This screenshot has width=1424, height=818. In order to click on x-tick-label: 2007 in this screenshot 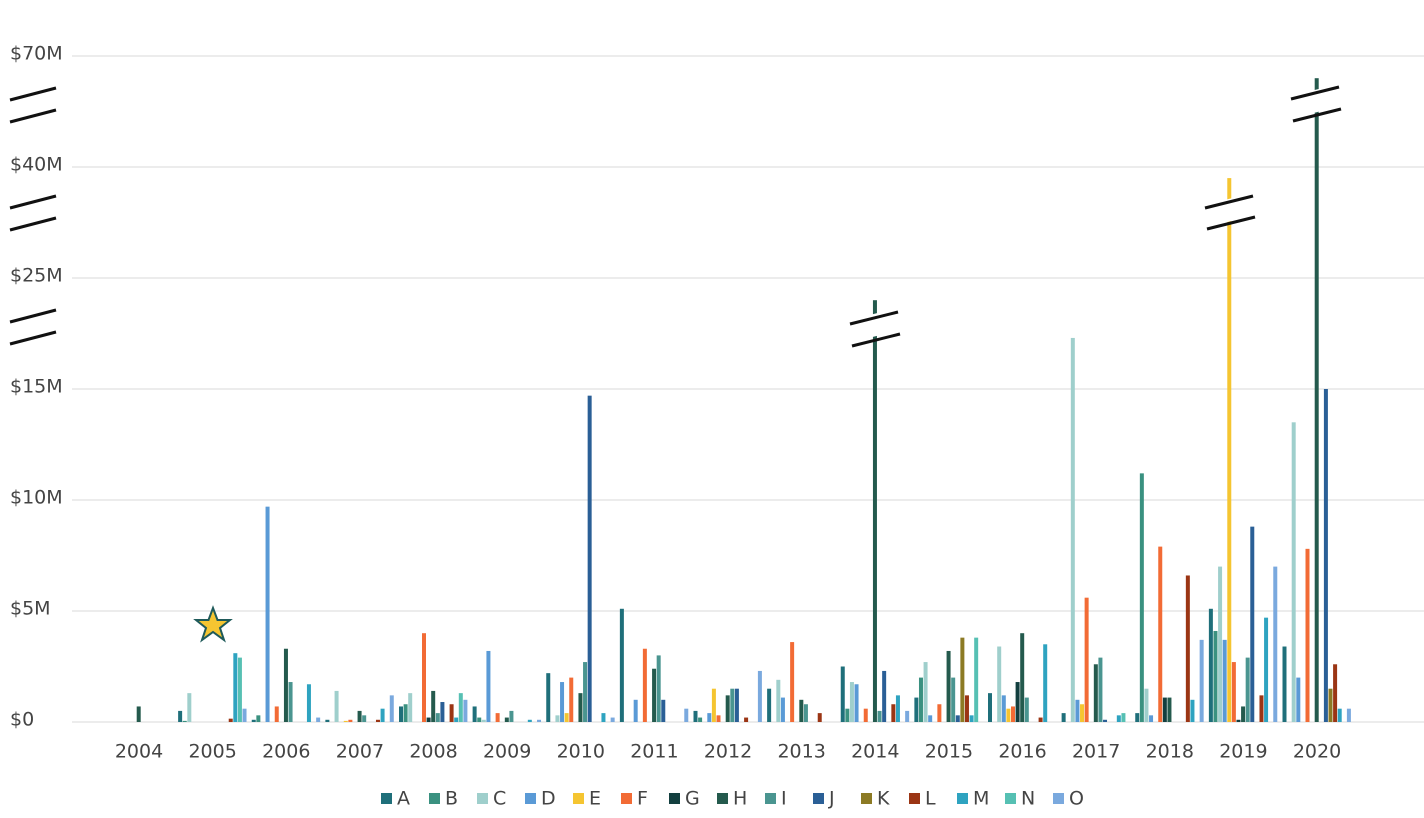, I will do `click(360, 752)`.